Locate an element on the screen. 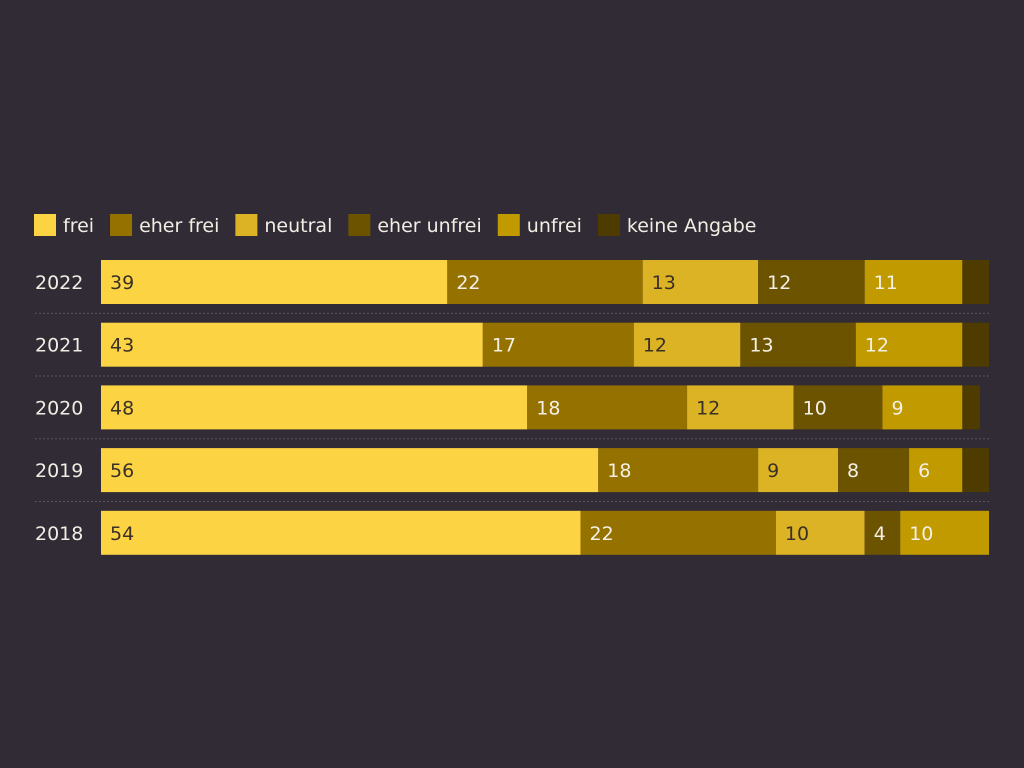 The width and height of the screenshot is (1024, 768). bar-row-2020: 2020 48 18 12 10 9 is located at coordinates (508, 407).